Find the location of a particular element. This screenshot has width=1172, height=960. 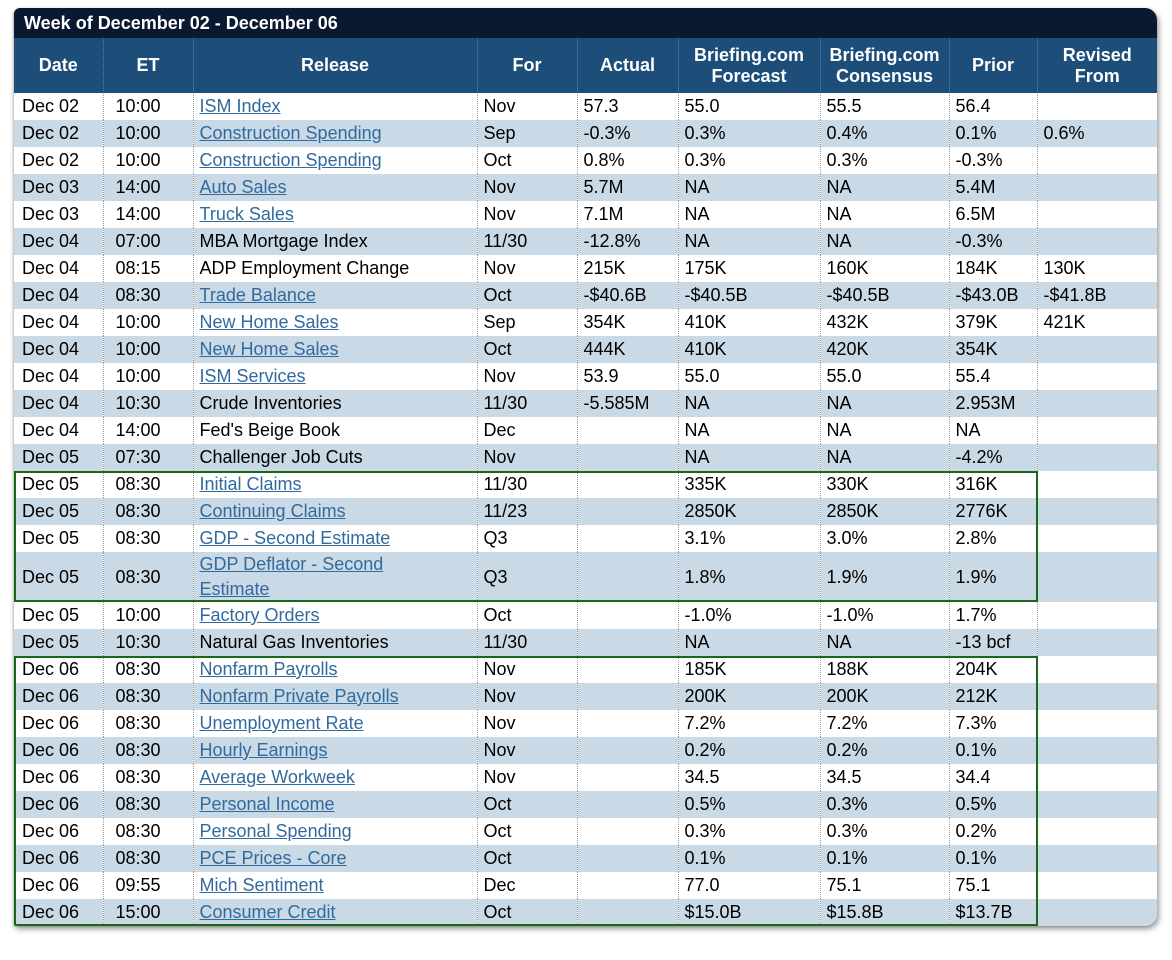

release-link: Nonfarm Private Payrolls is located at coordinates (299, 696).